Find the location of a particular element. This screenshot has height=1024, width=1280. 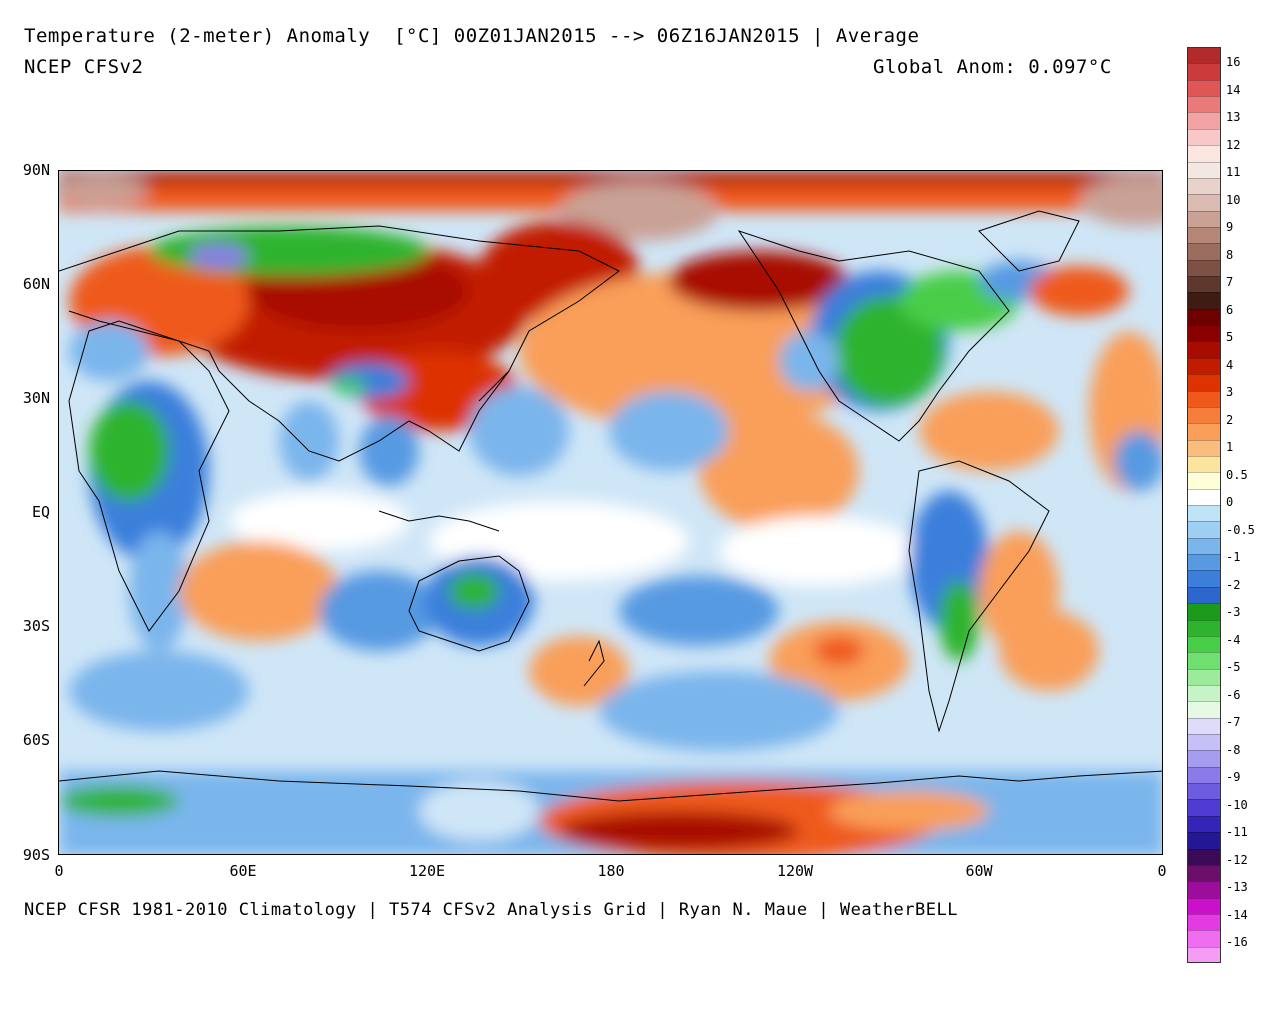

colorbar-label: -7 is located at coordinates (1233, 722).